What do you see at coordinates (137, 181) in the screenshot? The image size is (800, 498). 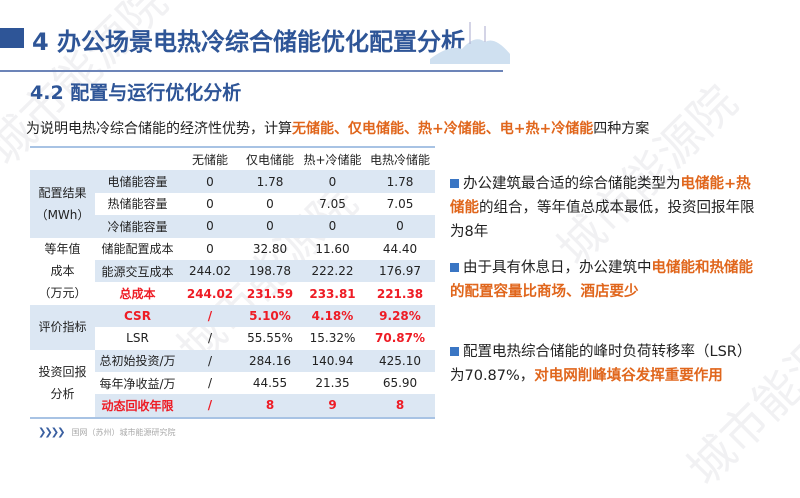 I see `row-label: 电储能容量` at bounding box center [137, 181].